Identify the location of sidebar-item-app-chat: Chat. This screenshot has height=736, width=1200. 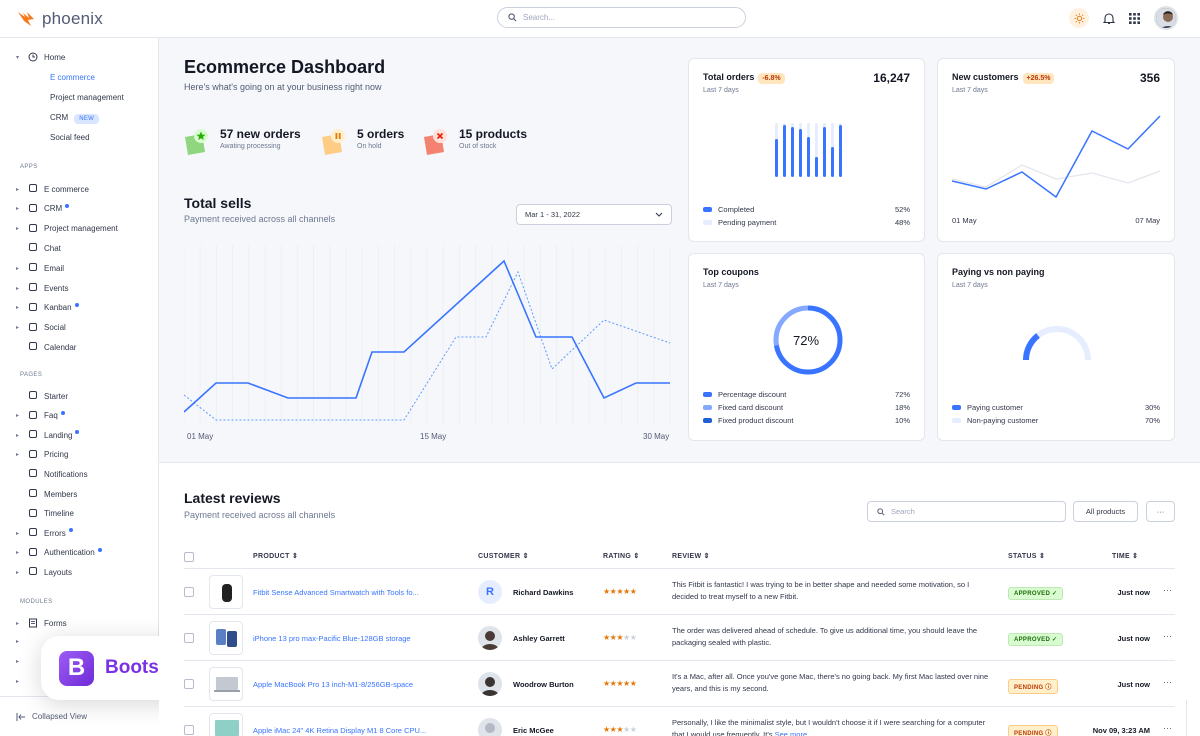
(38, 248).